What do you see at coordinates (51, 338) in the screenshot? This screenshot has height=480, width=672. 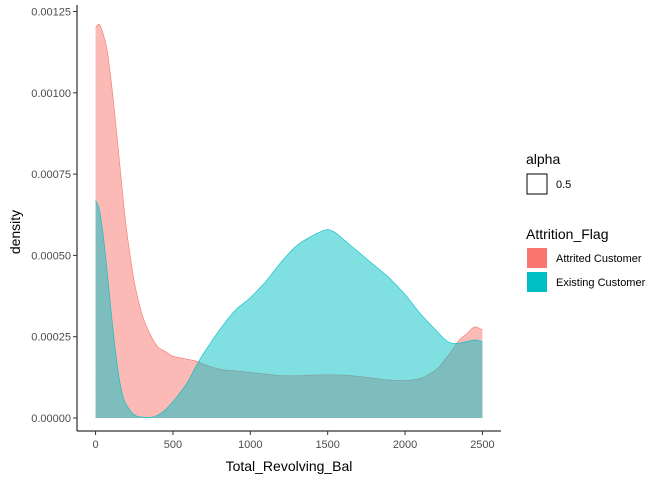 I see `y-tick-label: 0.00025` at bounding box center [51, 338].